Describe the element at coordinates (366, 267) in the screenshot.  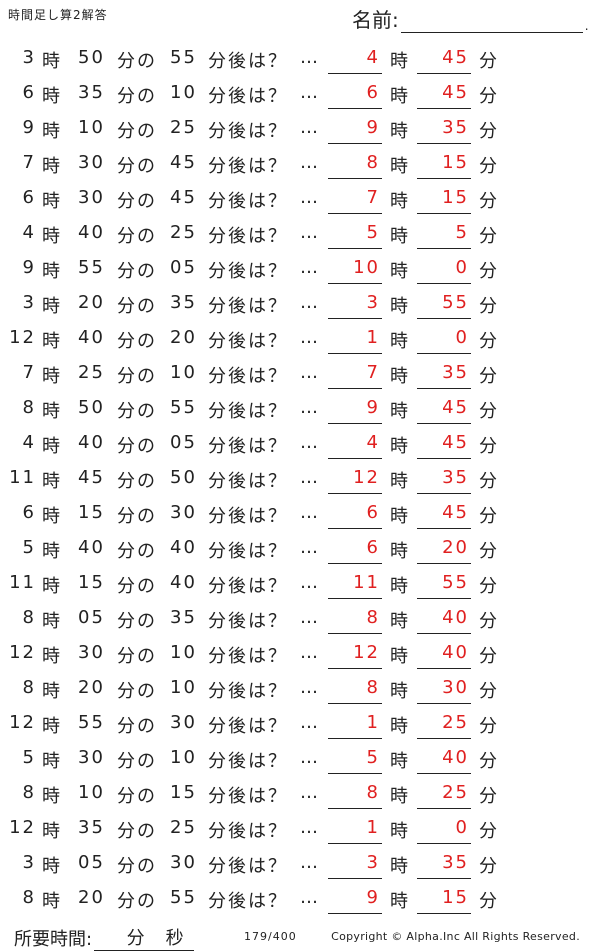
I see `answer-hour: 10` at that location.